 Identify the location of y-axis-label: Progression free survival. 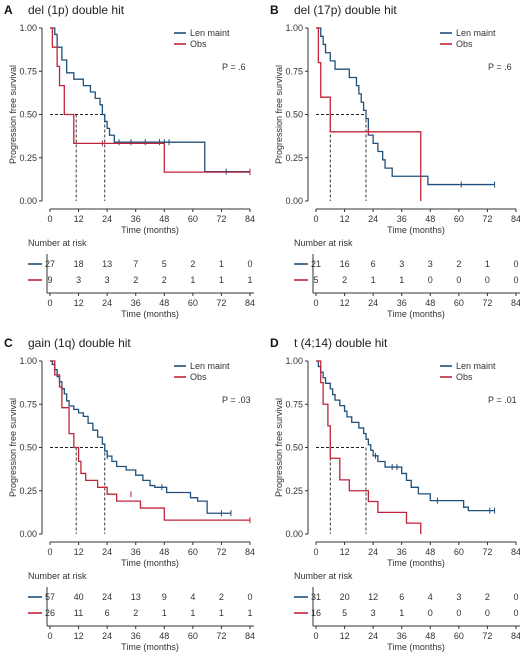
(279, 447).